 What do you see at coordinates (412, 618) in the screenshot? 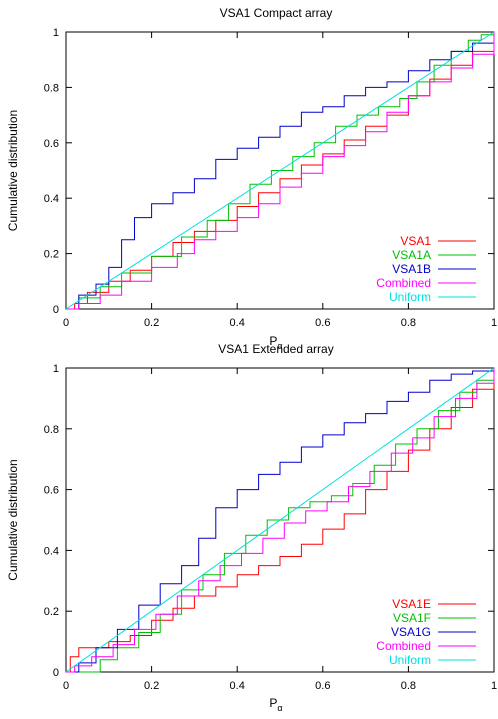
I see `legend-label: VSA1F` at bounding box center [412, 618].